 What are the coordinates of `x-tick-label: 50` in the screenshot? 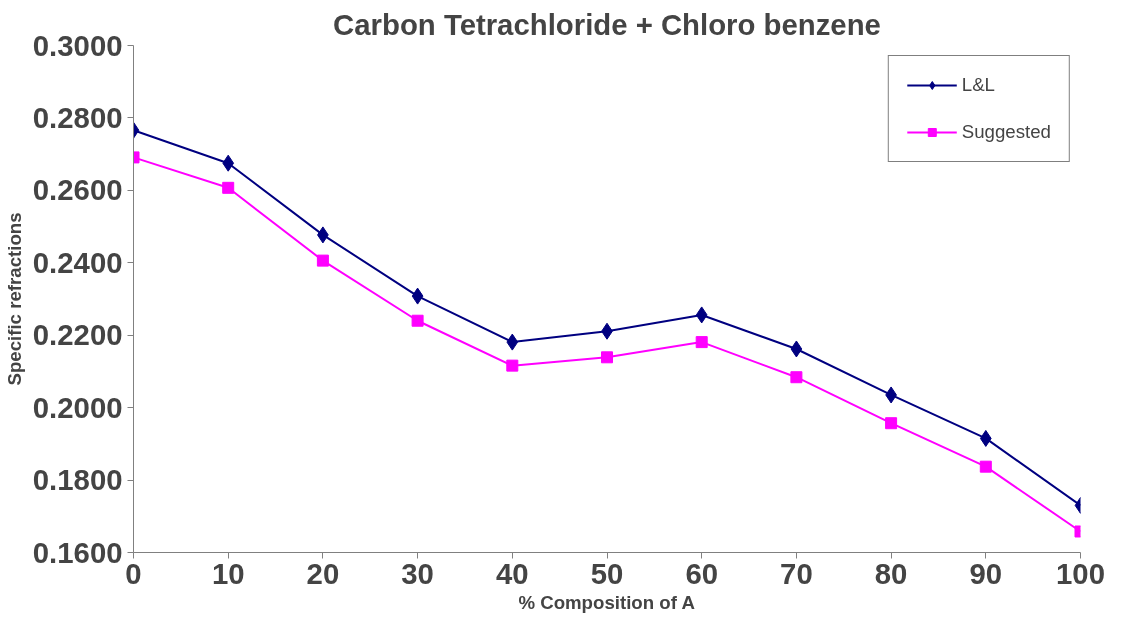 It's located at (607, 573).